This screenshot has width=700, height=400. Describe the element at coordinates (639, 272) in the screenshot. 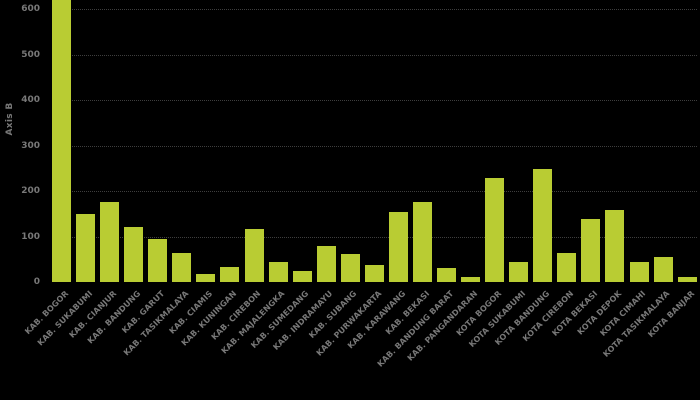

I see `bar-kota-cimahi` at that location.